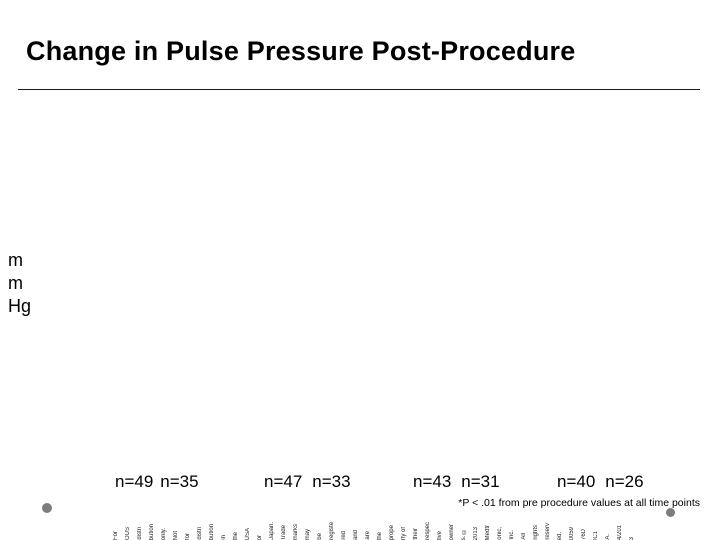 The width and height of the screenshot is (720, 540). I want to click on copyright-footer-token: A., so click(608, 537).